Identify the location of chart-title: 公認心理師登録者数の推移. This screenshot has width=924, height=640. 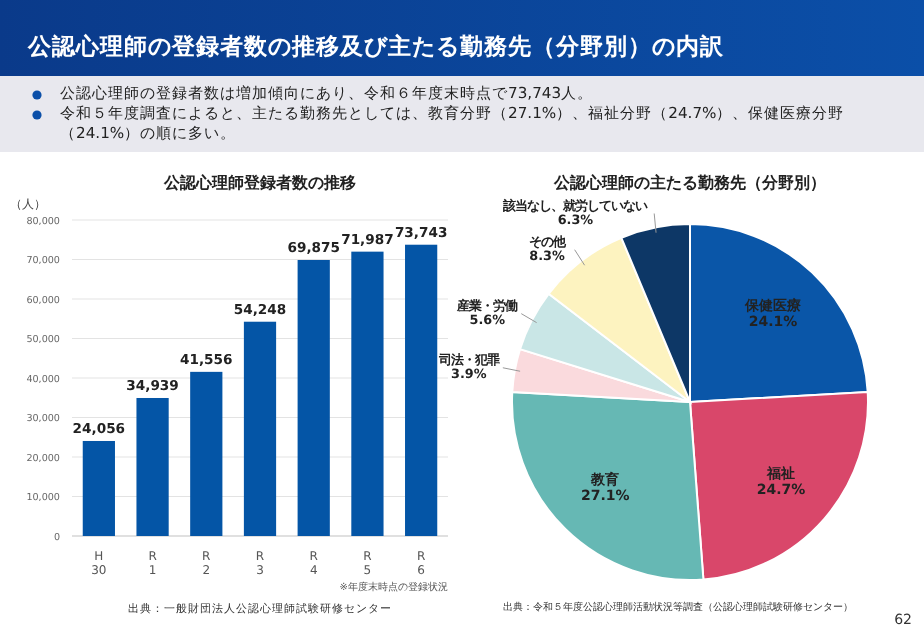
(259, 182).